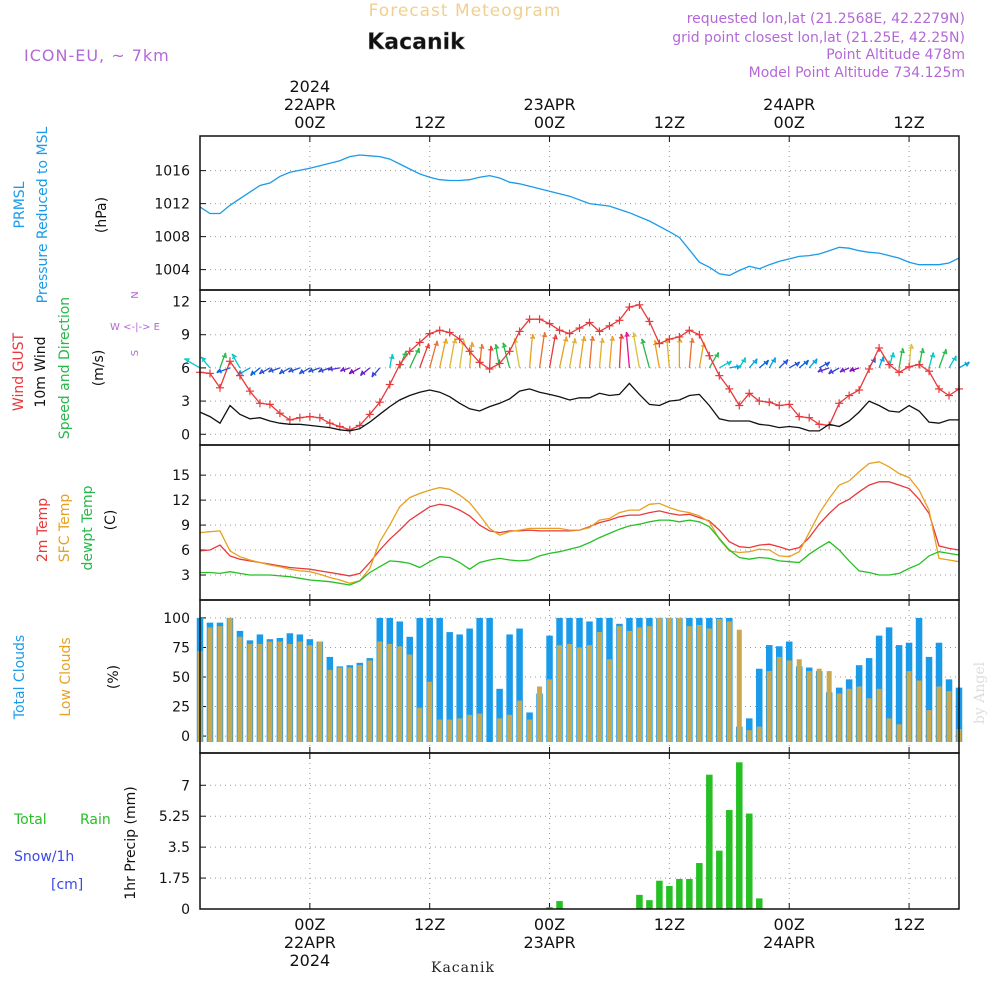 The height and width of the screenshot is (1000, 1000). Describe the element at coordinates (185, 551) in the screenshot. I see `y-tick-label: 6` at that location.